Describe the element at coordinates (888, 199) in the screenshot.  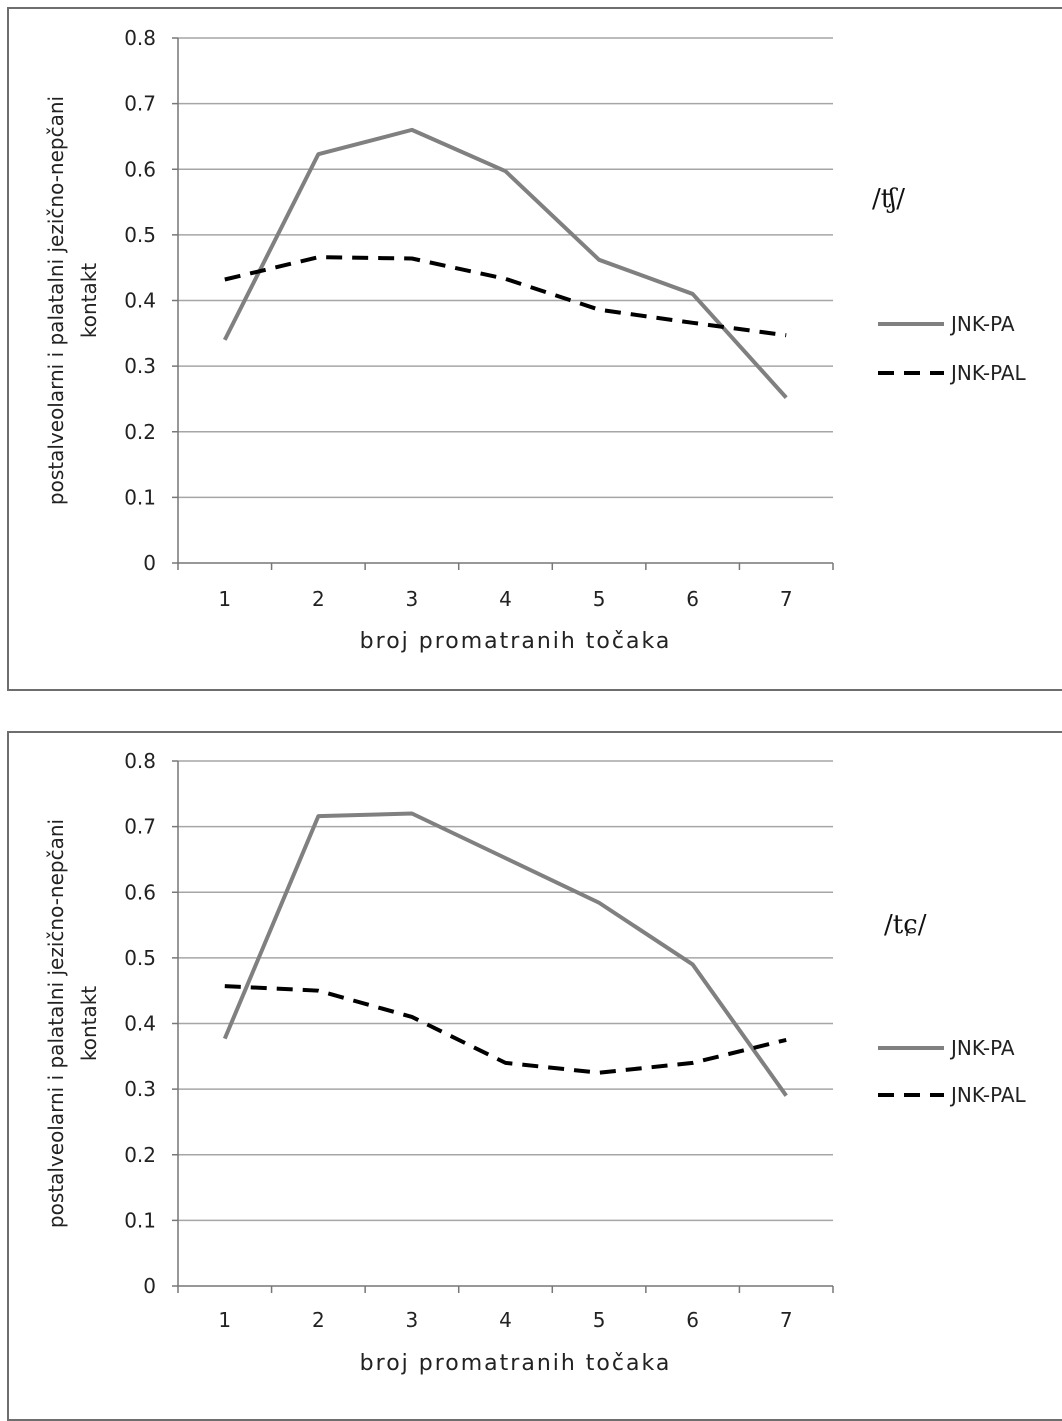
I see `phoneme-annotation: /ʧ/` at that location.